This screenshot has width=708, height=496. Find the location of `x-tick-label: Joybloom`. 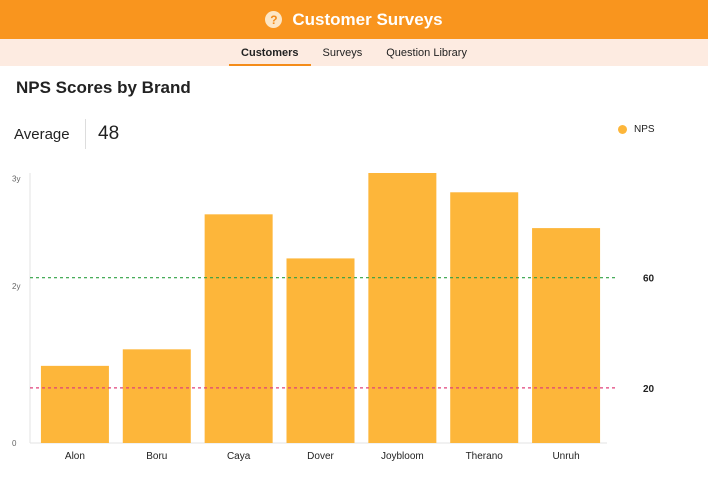

x-tick-label: Joybloom is located at coordinates (402, 456).